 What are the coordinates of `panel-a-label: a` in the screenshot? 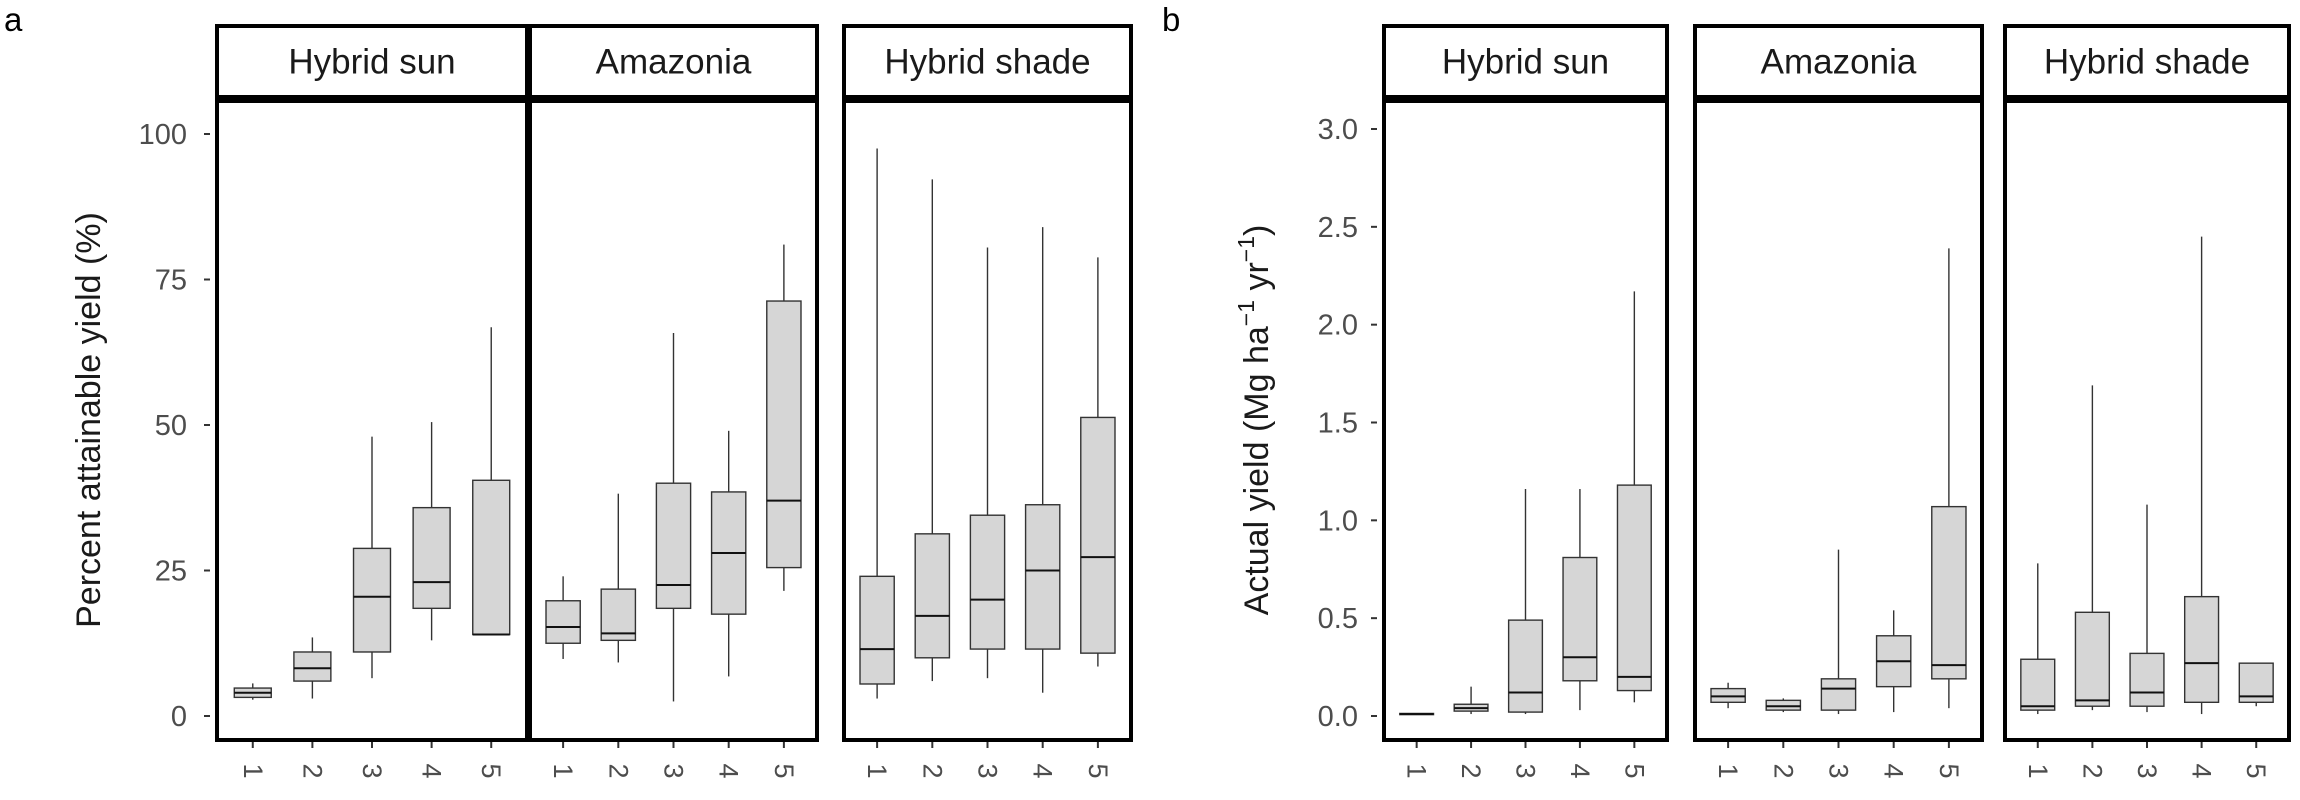 It's located at (13, 19).